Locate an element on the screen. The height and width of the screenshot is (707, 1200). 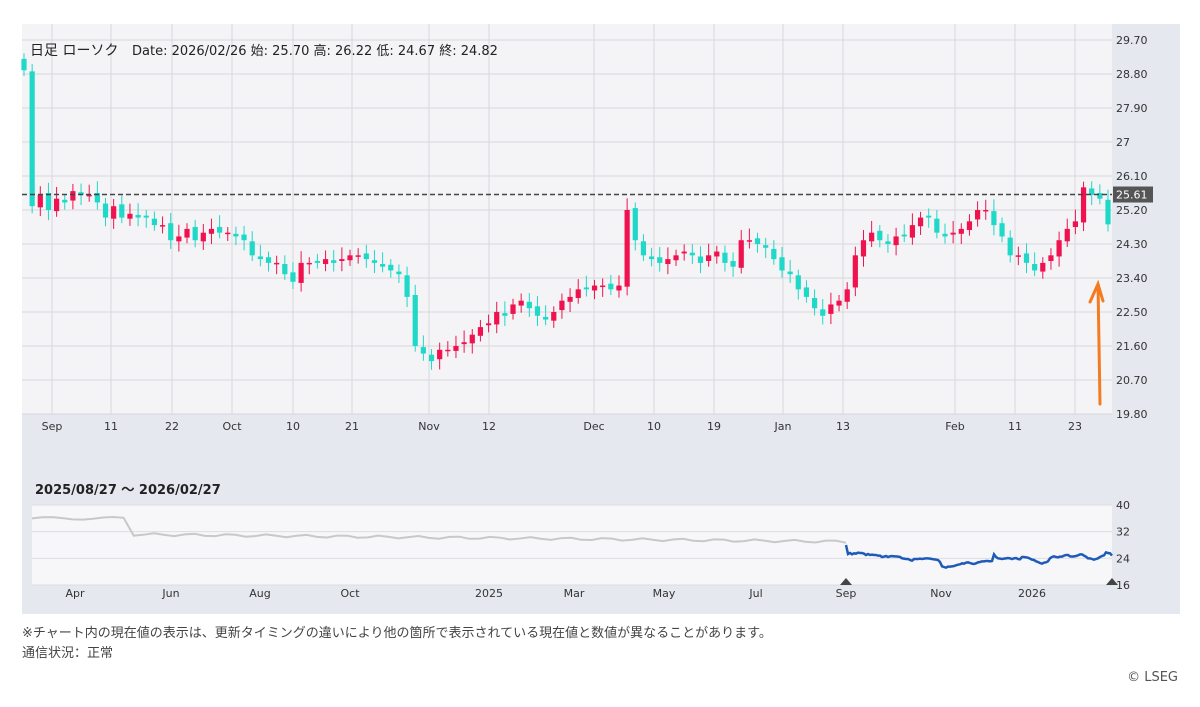
current-value-badge is located at coordinates (1133, 194).